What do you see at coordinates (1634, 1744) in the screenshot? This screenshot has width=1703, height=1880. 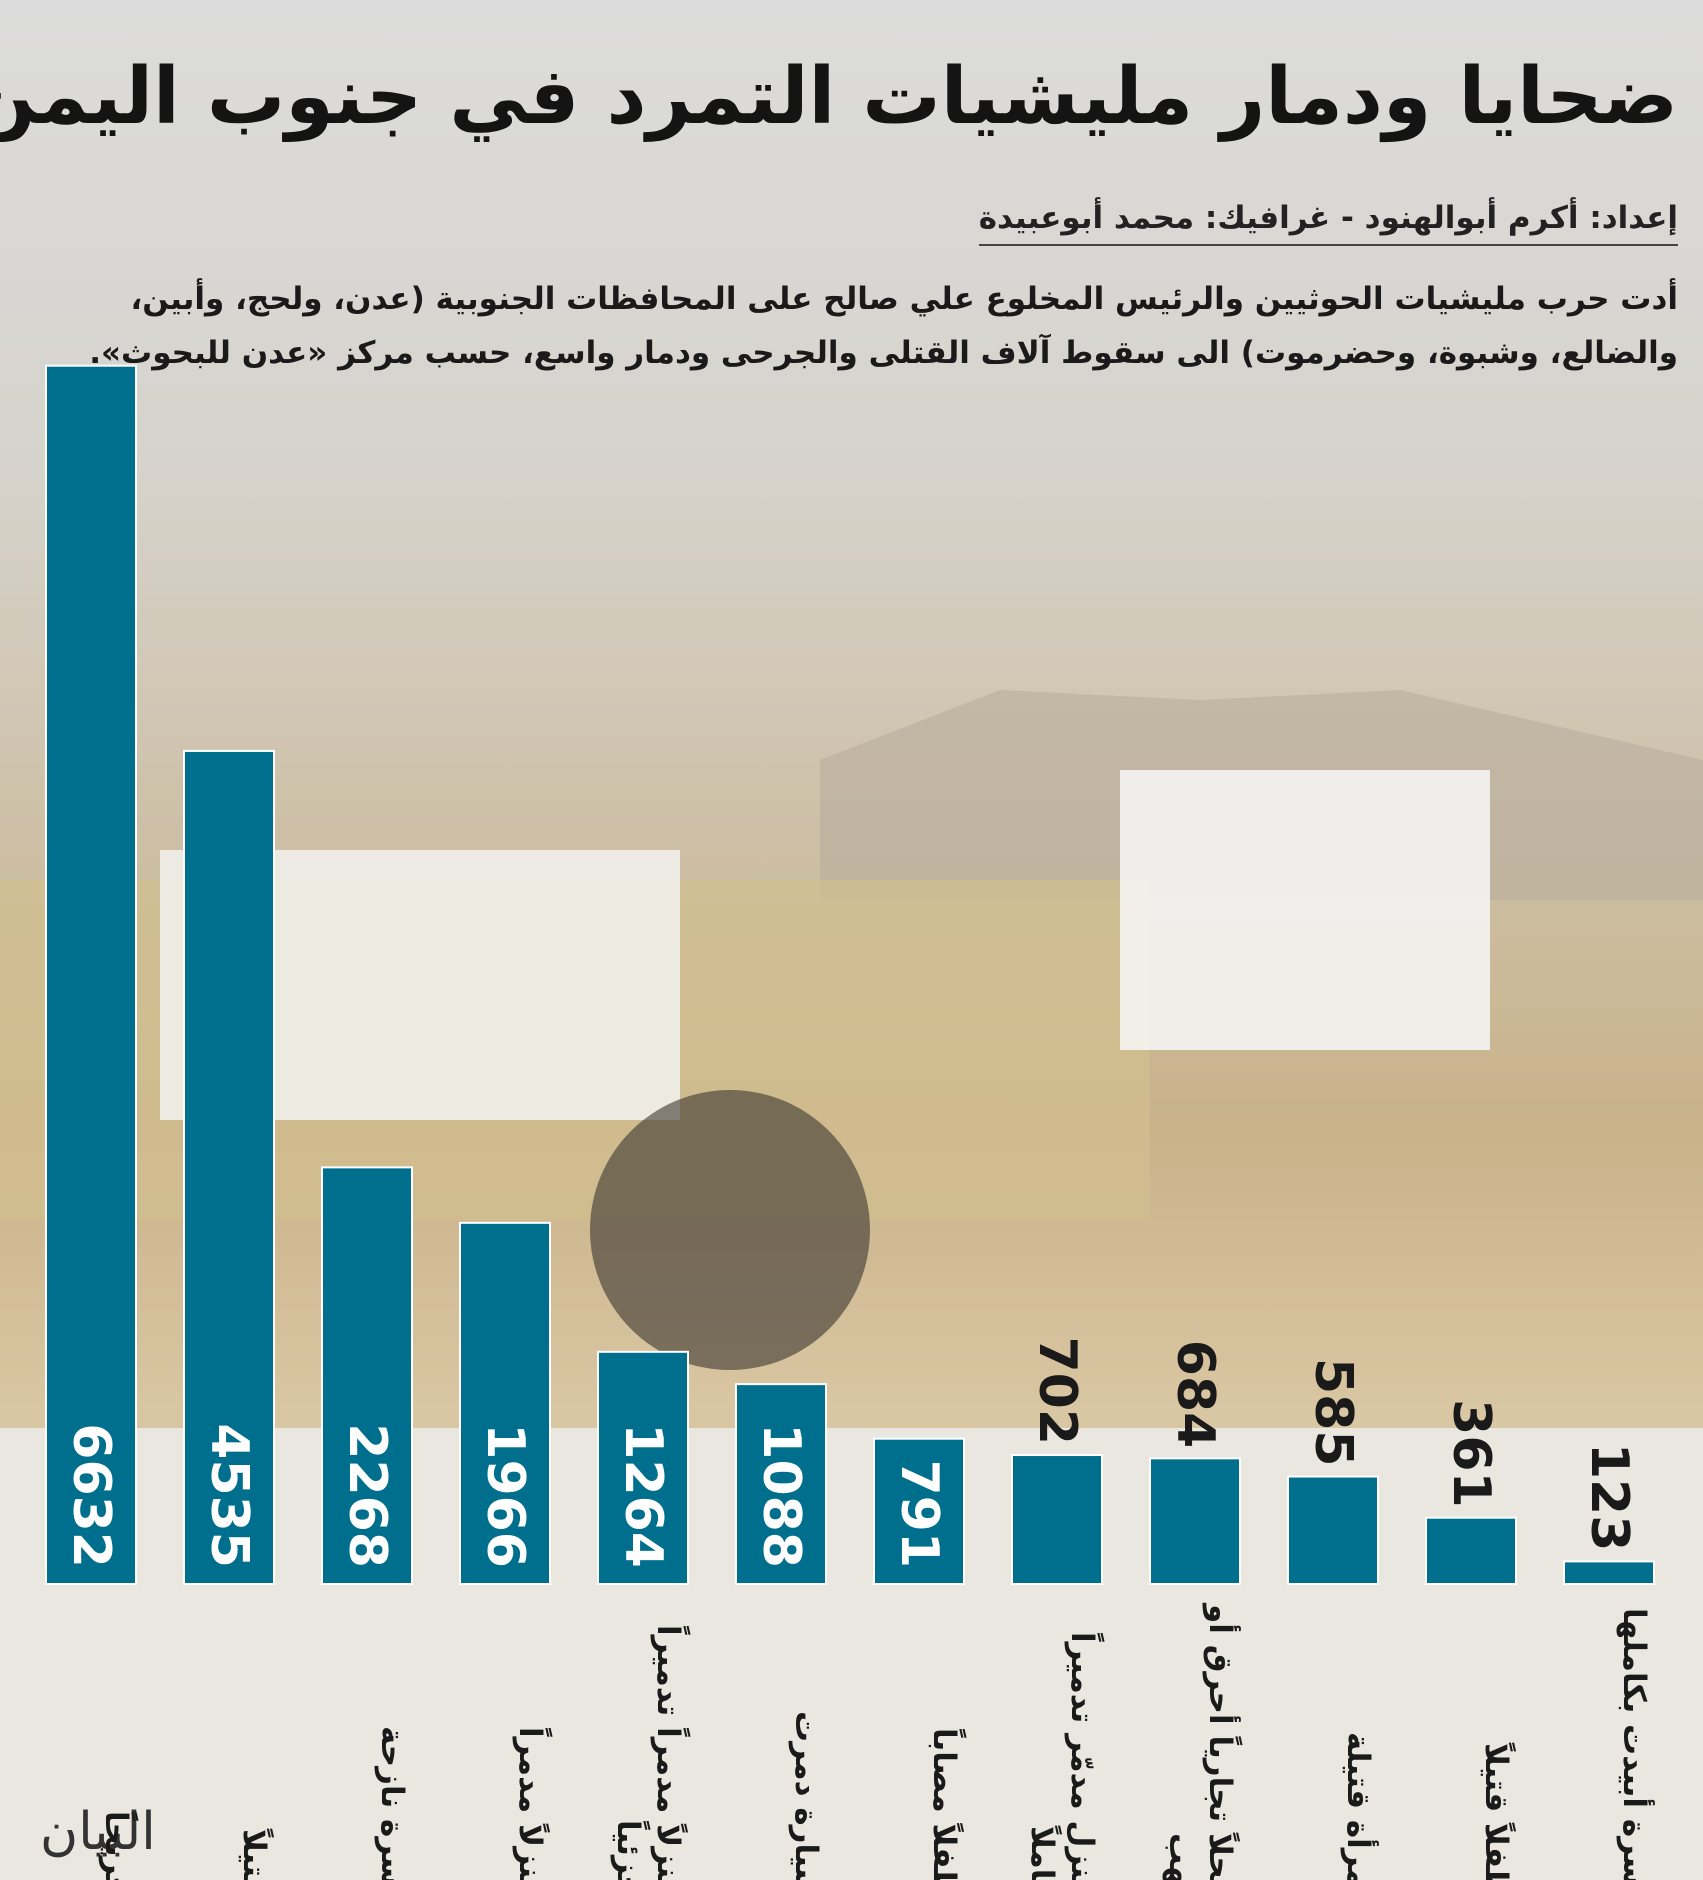 I see `category-label: أسرة أبيدت بكاملها` at bounding box center [1634, 1744].